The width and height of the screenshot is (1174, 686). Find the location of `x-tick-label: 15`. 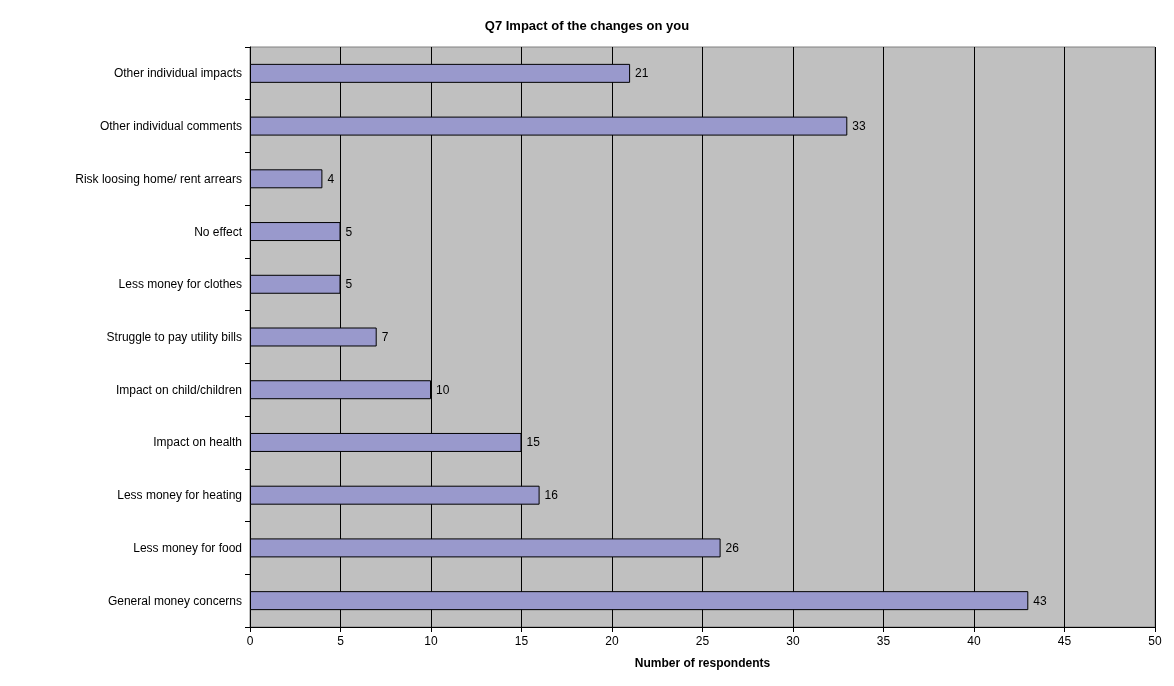

x-tick-label: 15 is located at coordinates (521, 641).